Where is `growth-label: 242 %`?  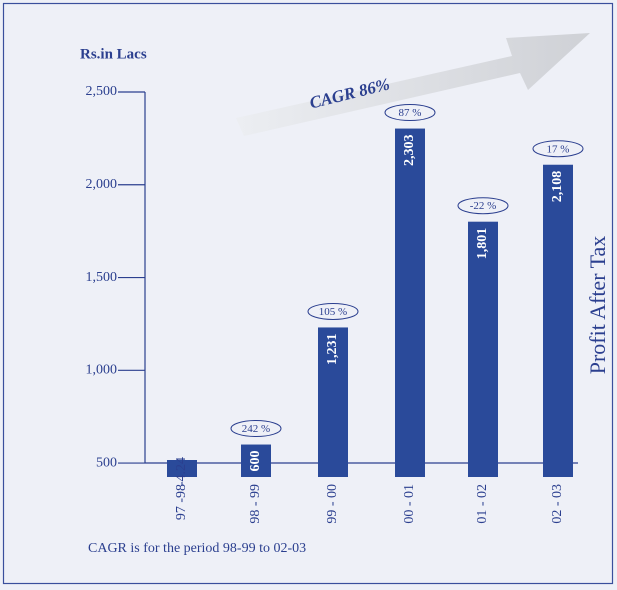 growth-label: 242 % is located at coordinates (256, 429).